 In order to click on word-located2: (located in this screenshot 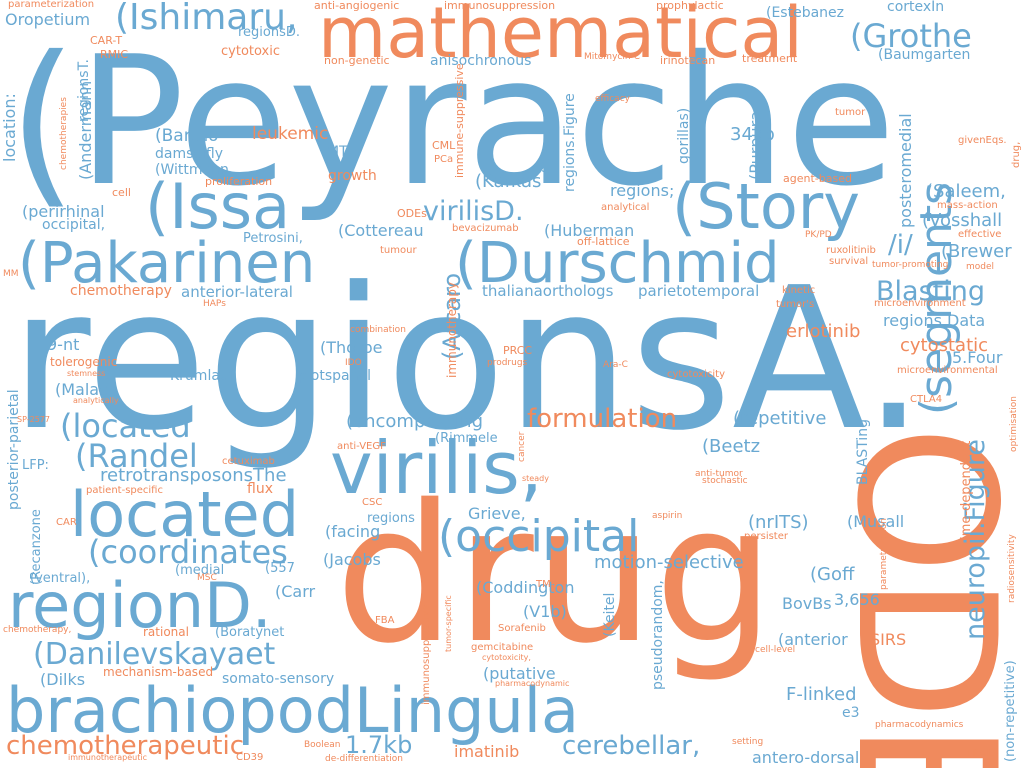, I will do `click(125, 426)`.